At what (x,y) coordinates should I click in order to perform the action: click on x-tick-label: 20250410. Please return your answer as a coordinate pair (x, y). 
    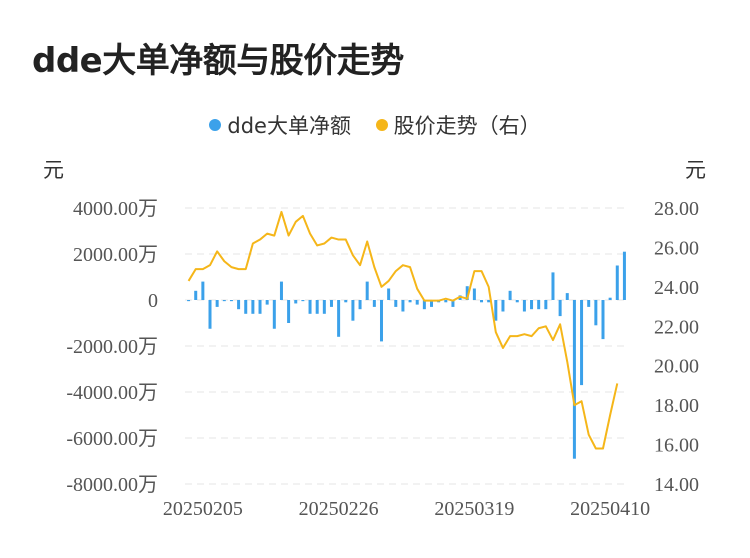
    Looking at the image, I should click on (610, 509).